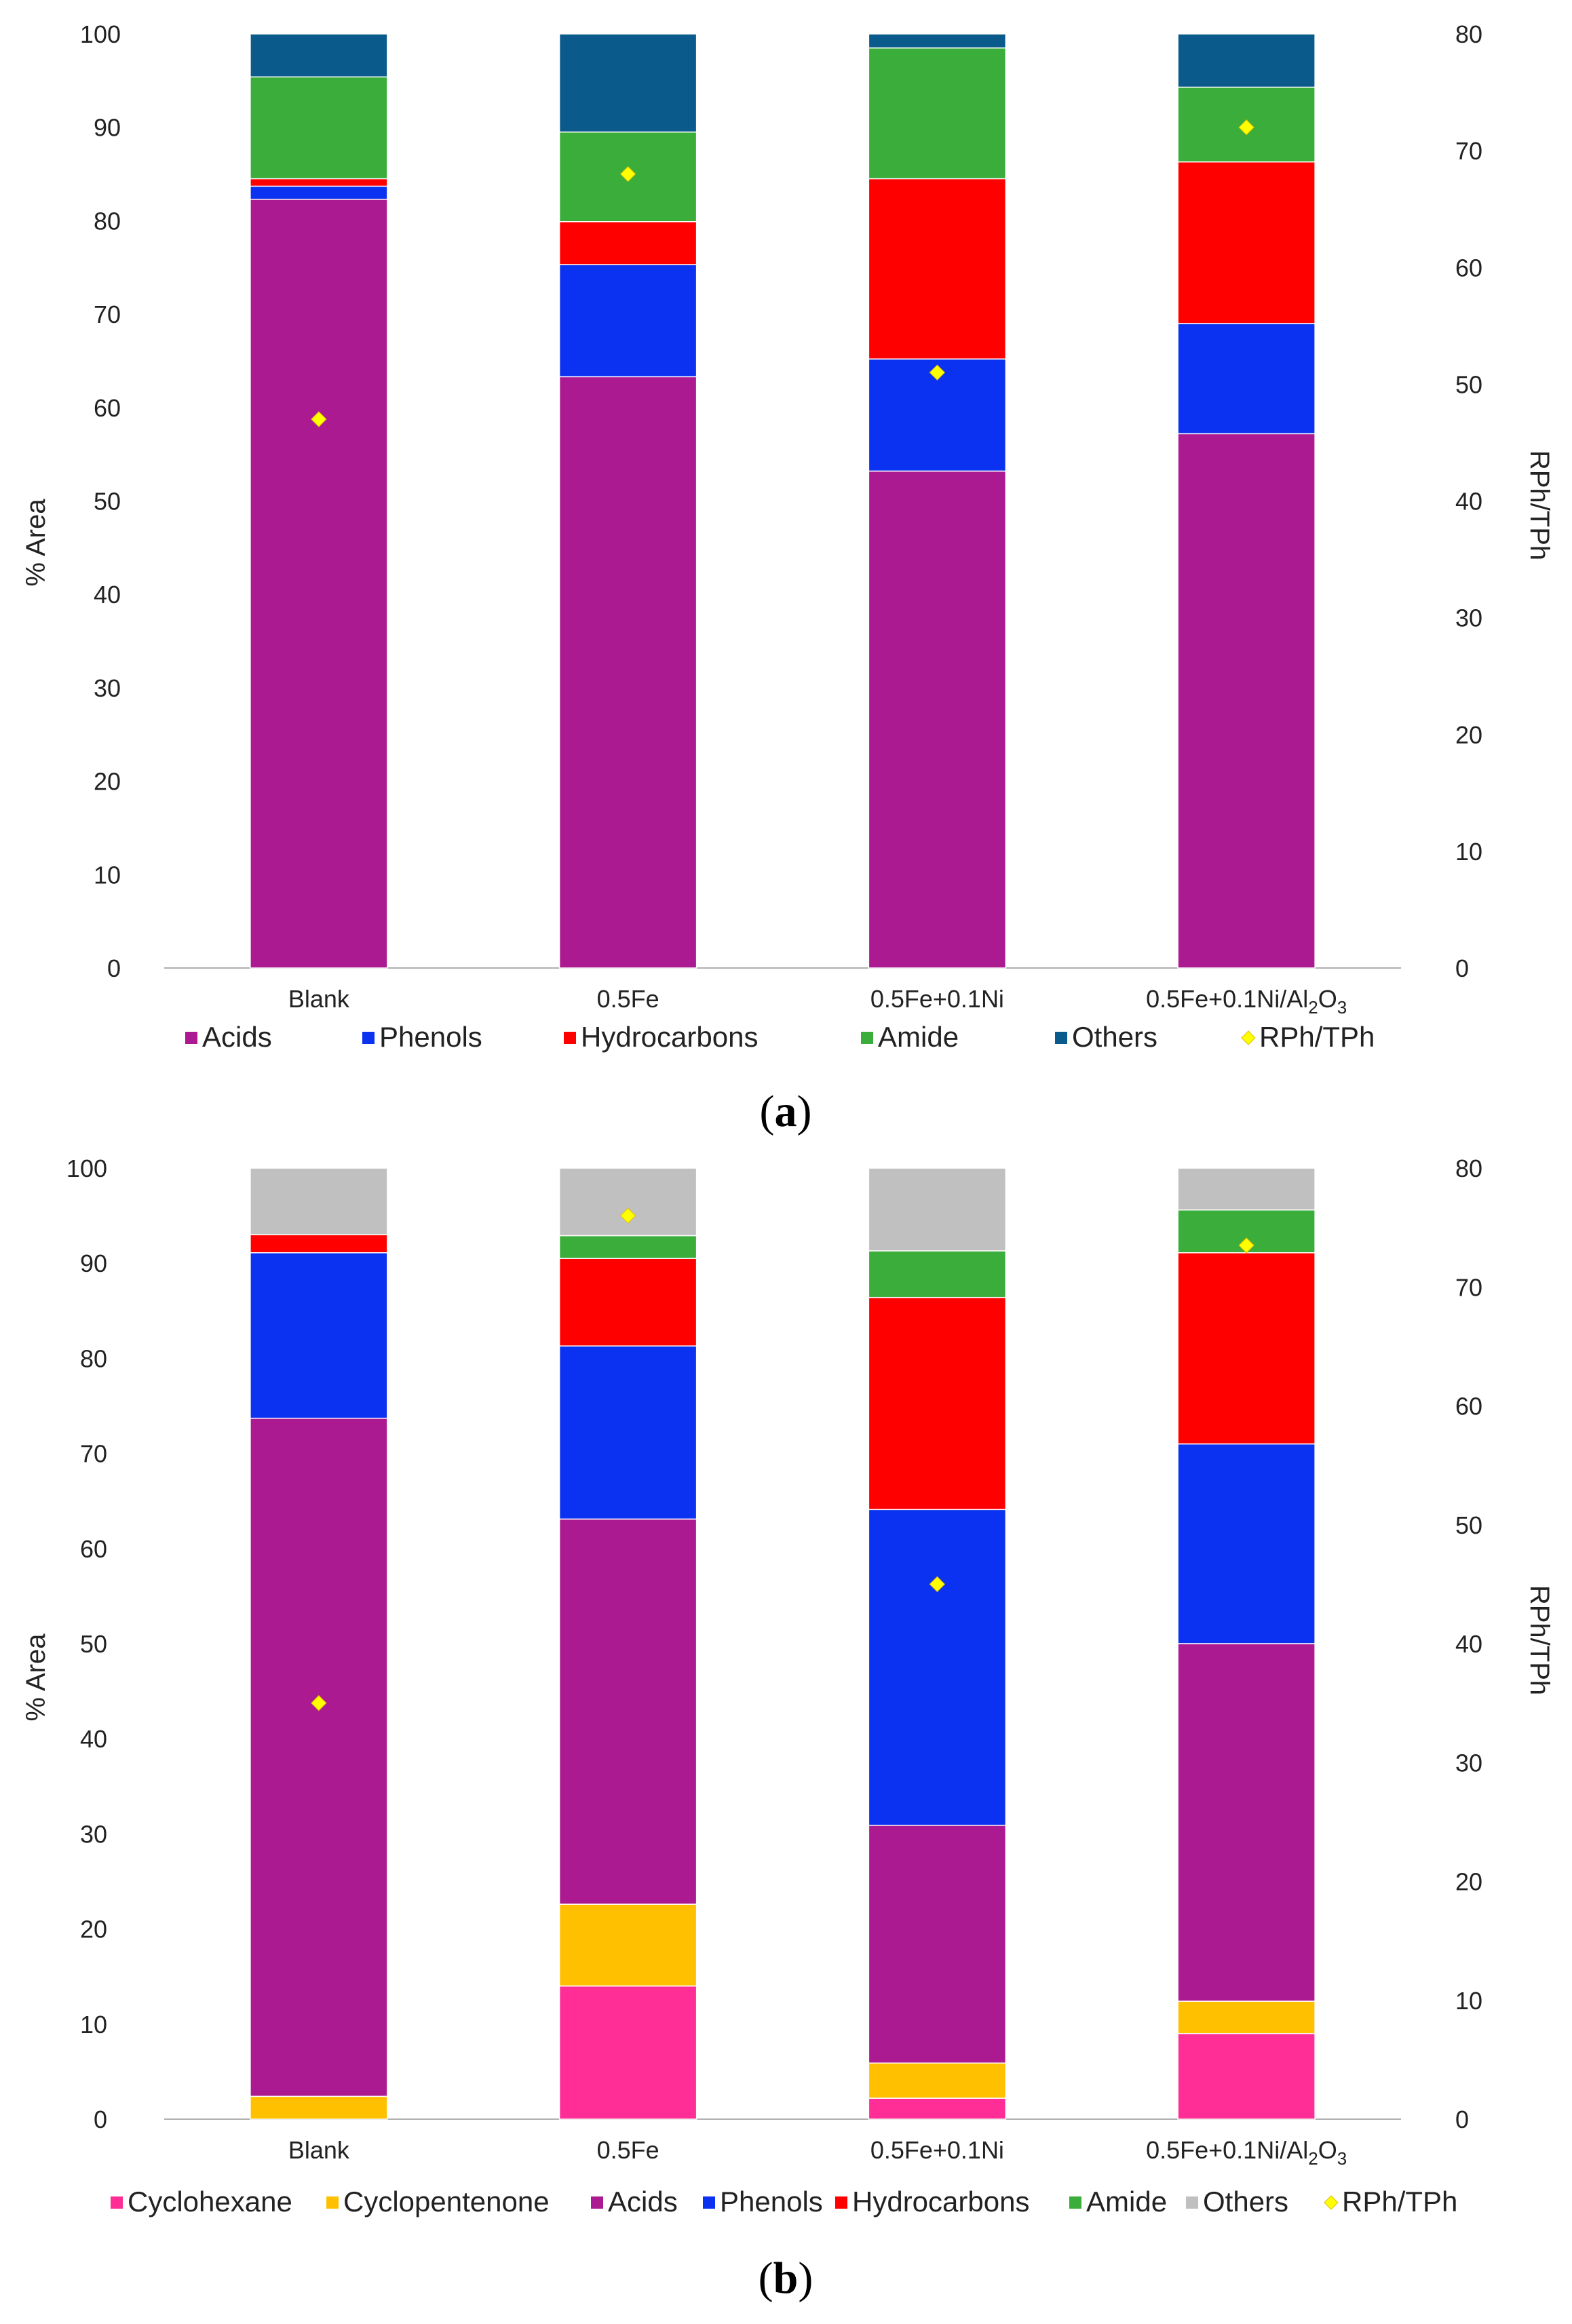 The width and height of the screenshot is (1572, 2324). Describe the element at coordinates (597, 2202) in the screenshot. I see `legend-swatch-acids` at that location.